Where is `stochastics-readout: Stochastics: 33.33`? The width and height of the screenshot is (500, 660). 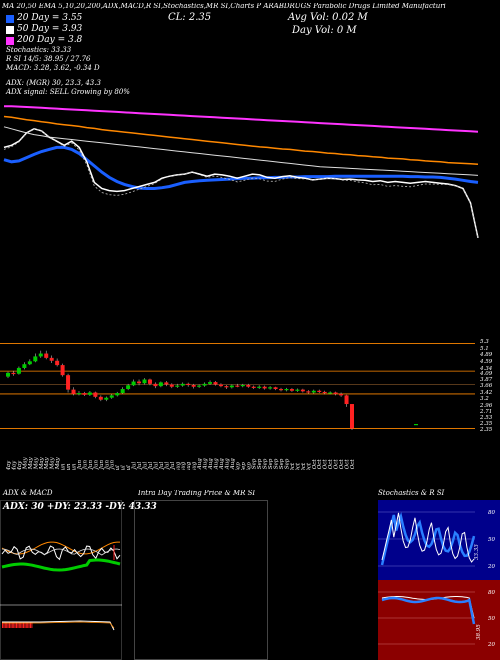 stochastics-readout: Stochastics: 33.33 is located at coordinates (39, 50).